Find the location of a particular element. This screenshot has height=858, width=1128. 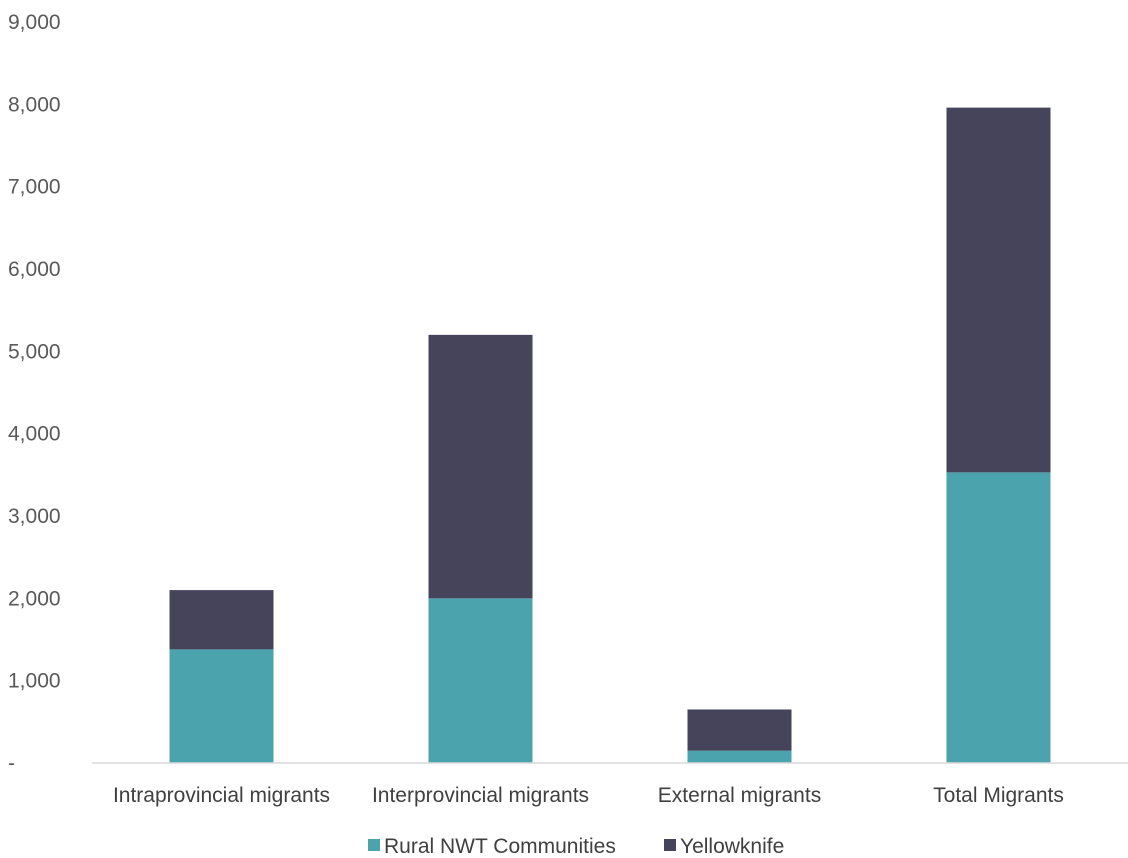

y-tick-label: 5,000 is located at coordinates (34, 351).